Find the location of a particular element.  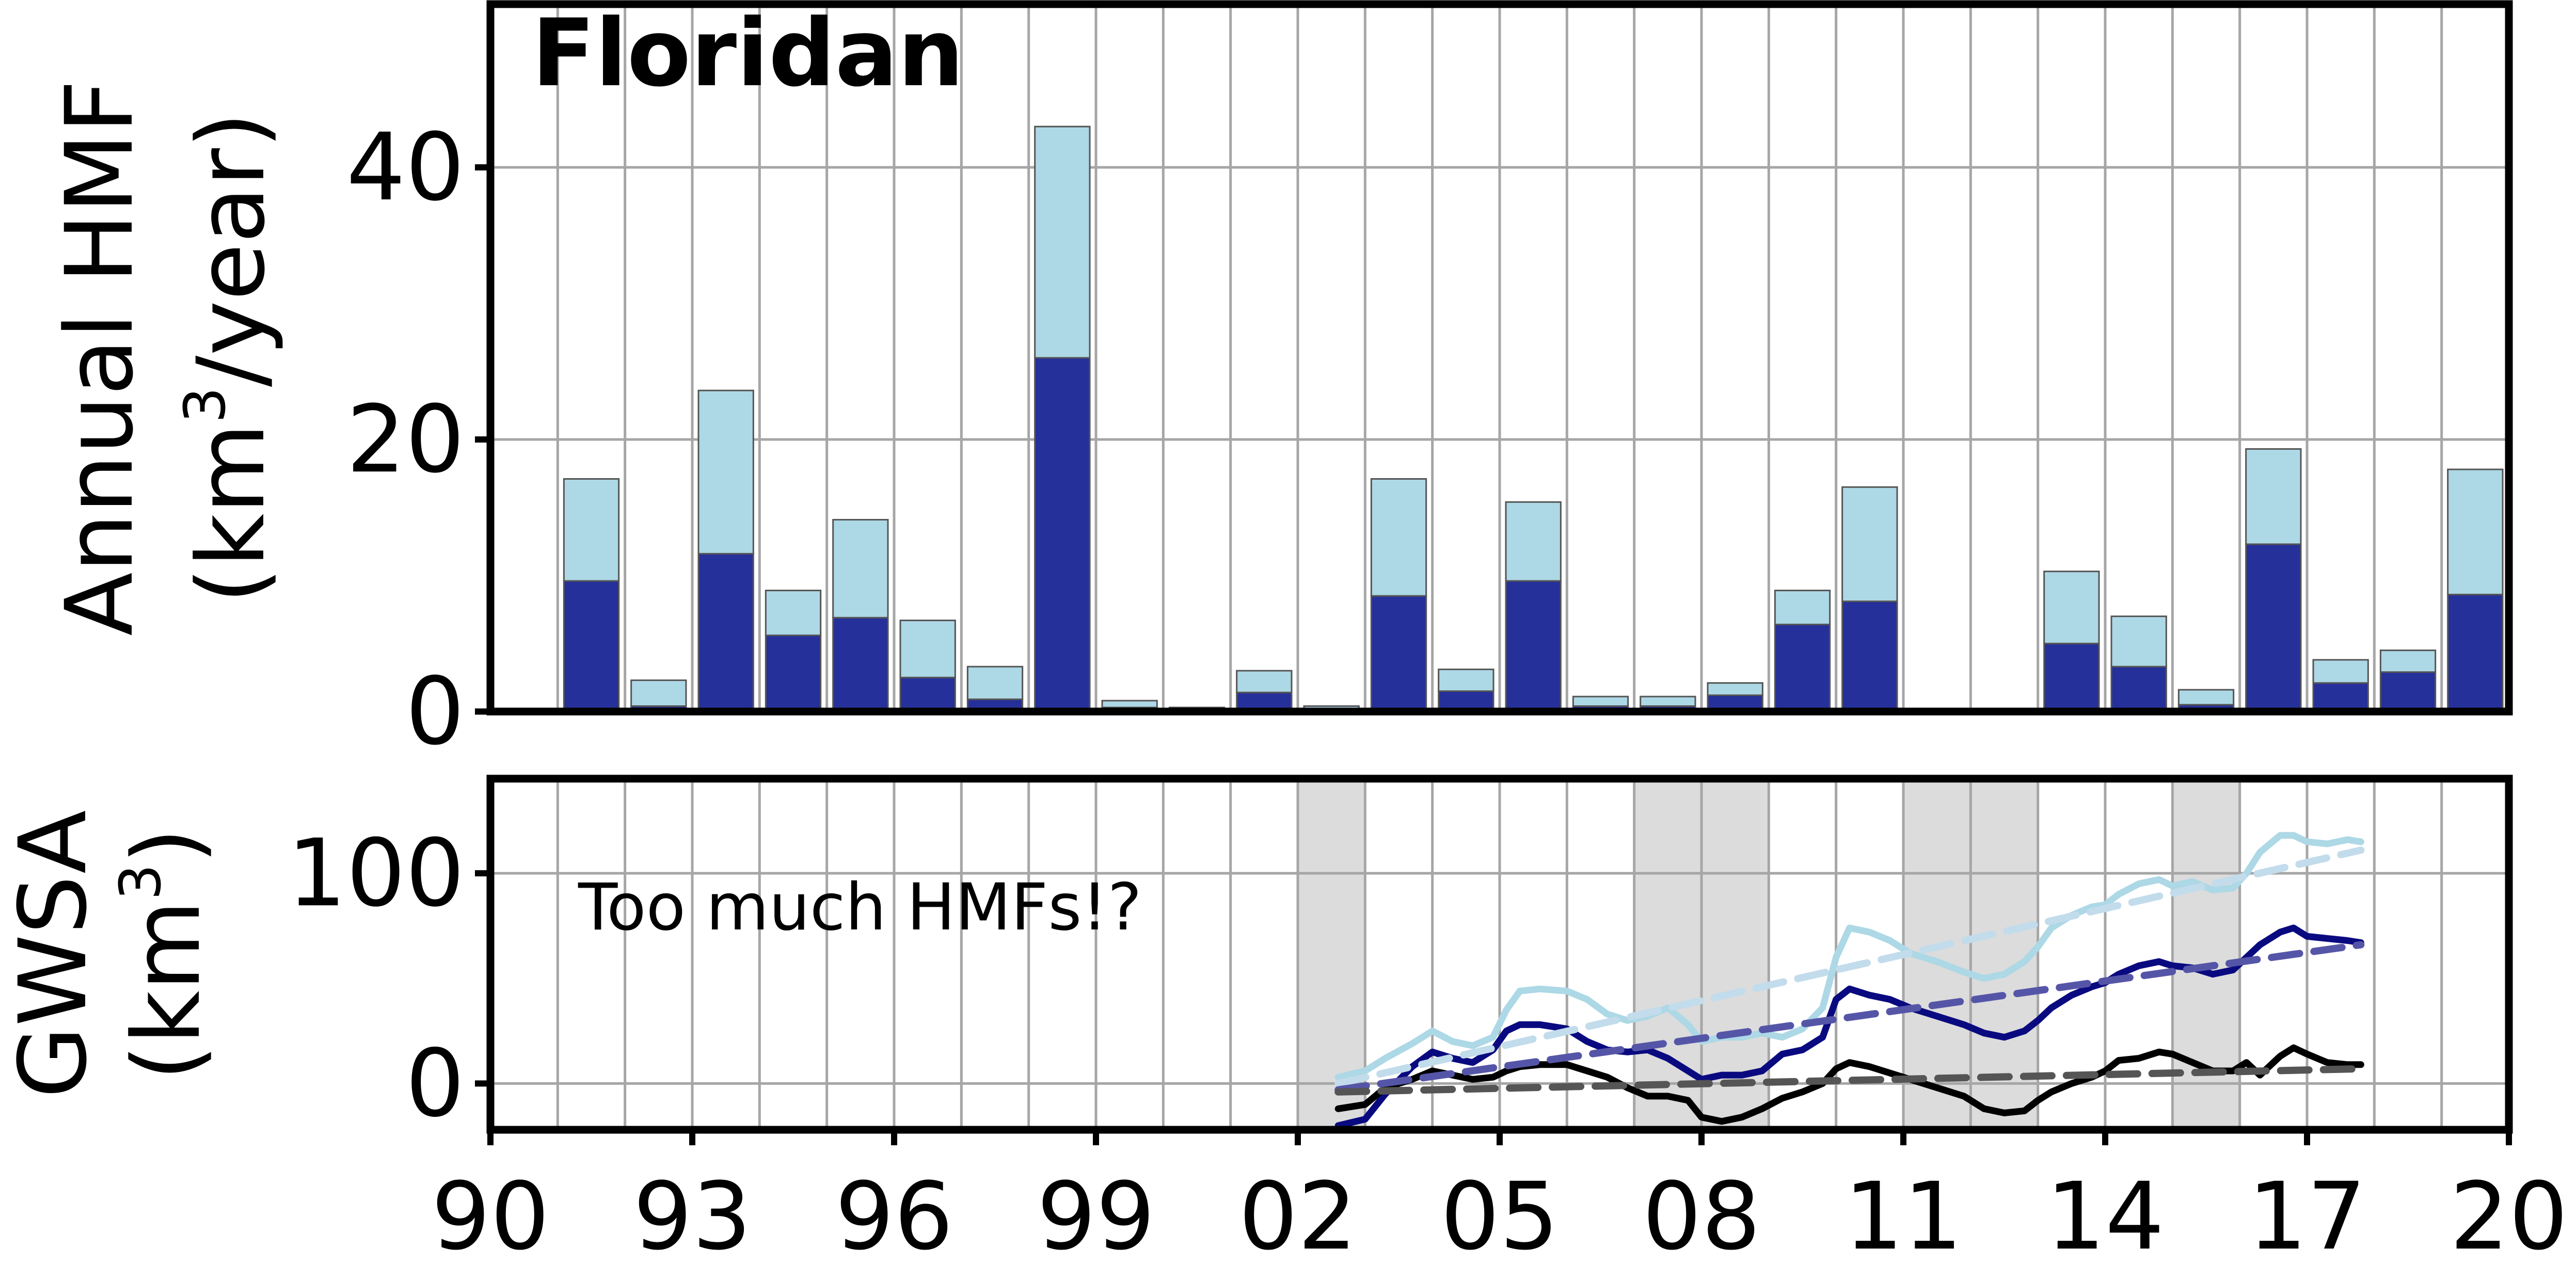

gwsa-y-ticks: 0 100 is located at coordinates (388, 978).